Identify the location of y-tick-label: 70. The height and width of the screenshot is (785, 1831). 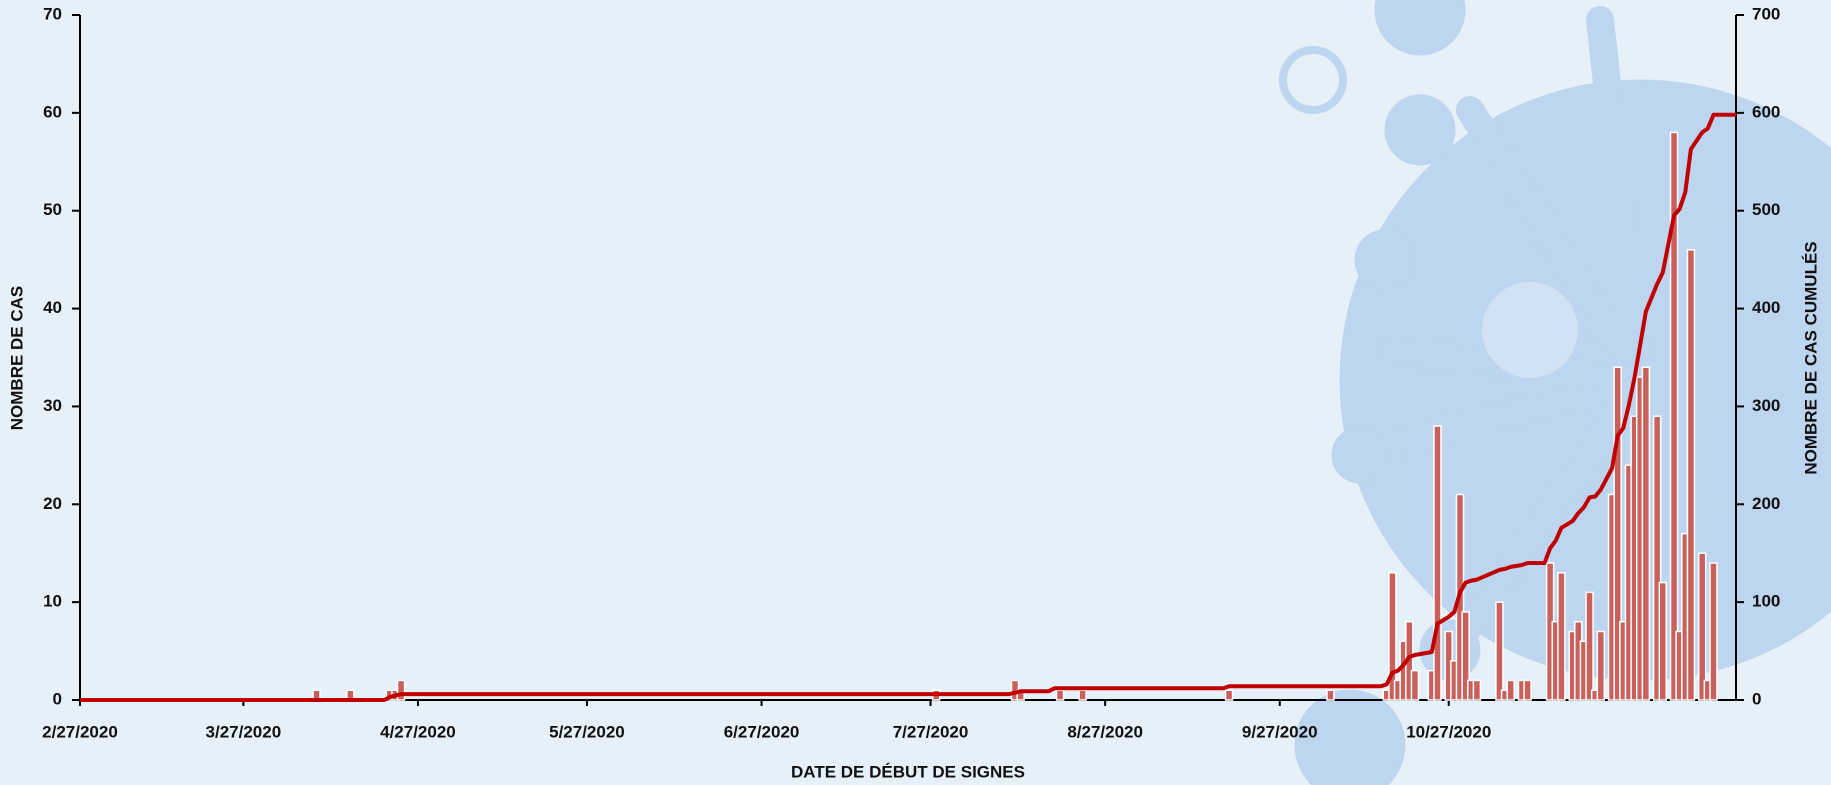
(52, 13).